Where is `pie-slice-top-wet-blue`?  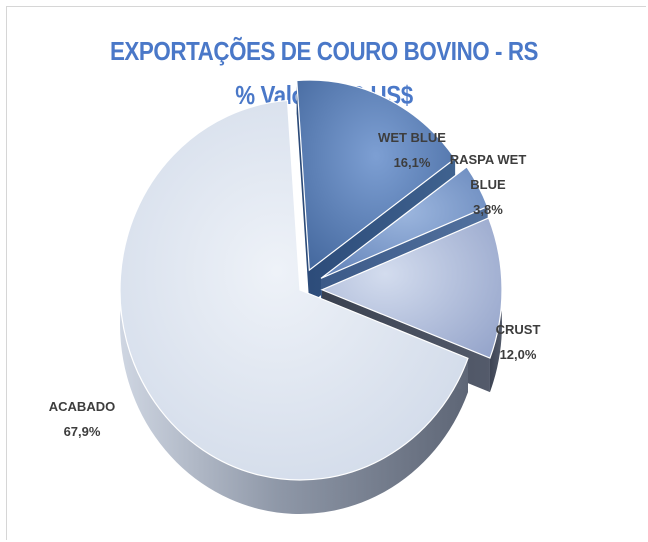 pie-slice-top-wet-blue is located at coordinates (376, 175).